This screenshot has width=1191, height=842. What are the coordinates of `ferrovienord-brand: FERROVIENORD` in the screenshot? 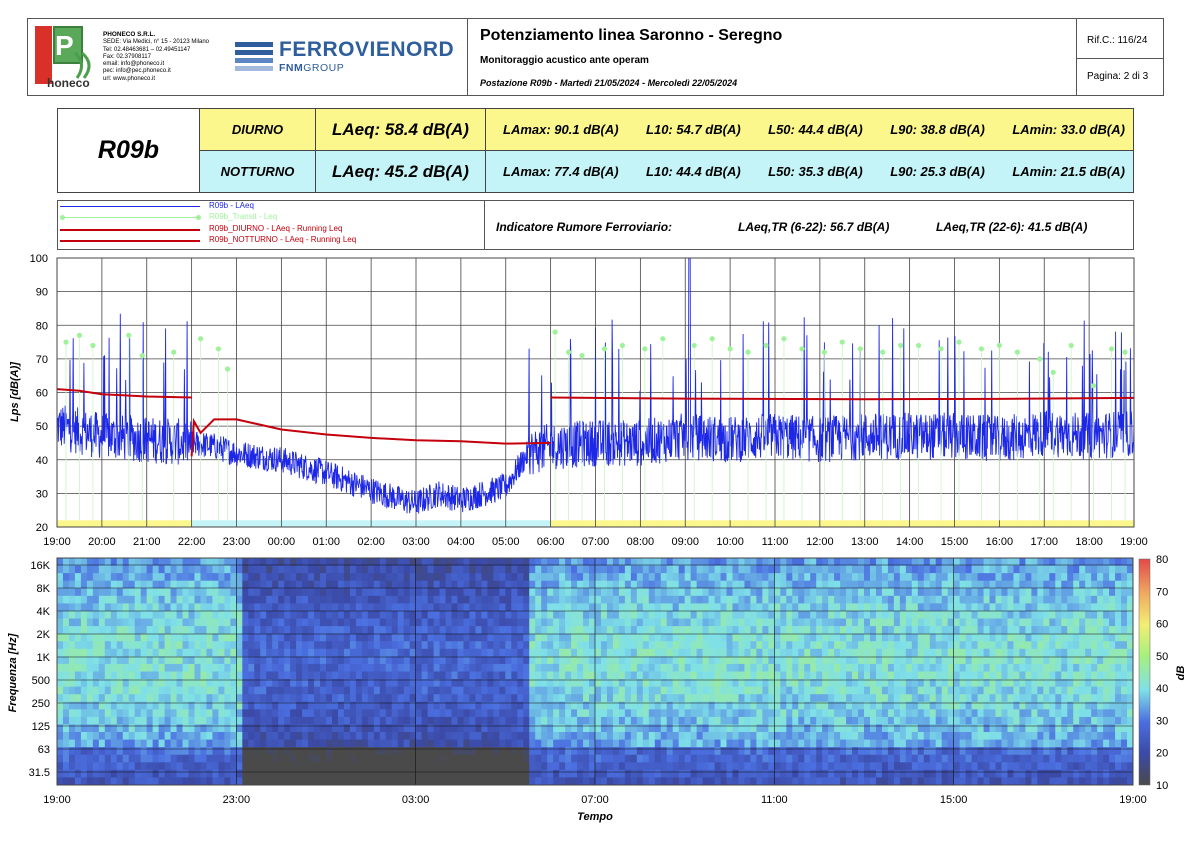 It's located at (367, 49).